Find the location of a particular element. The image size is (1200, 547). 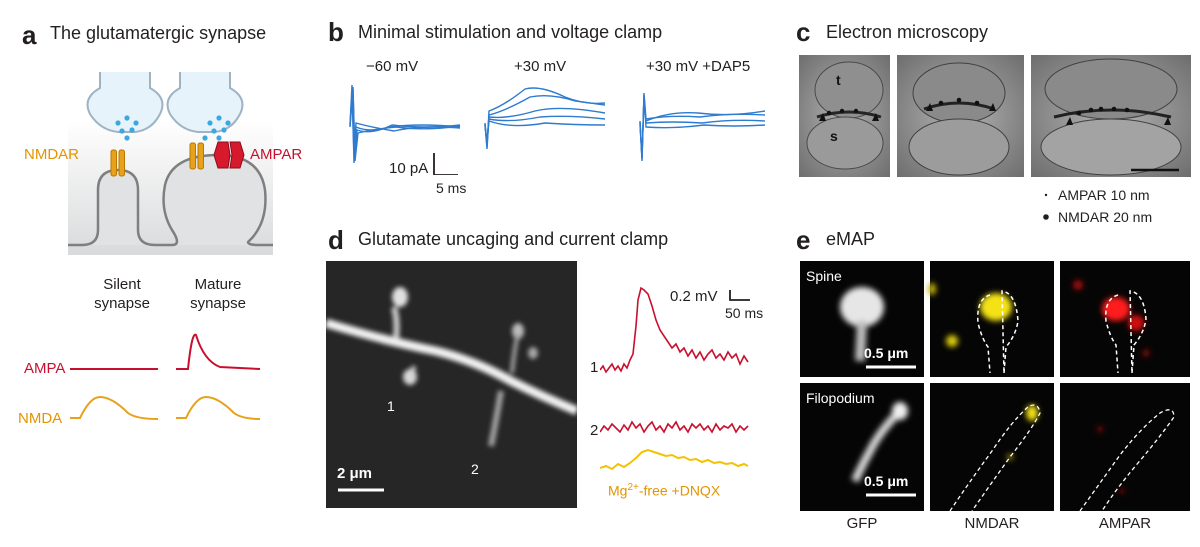

col-label-ampar: AMPAR is located at coordinates (1125, 523).